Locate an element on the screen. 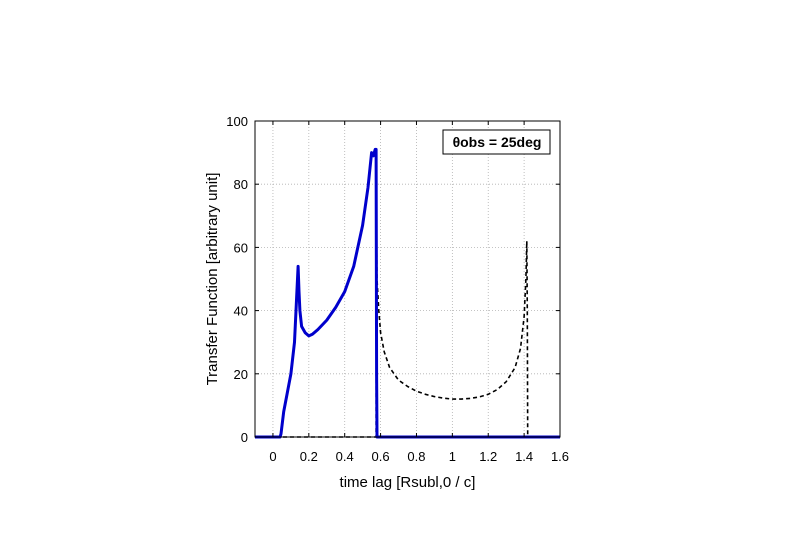 This screenshot has height=533, width=800. x-tick-label: 0.6 is located at coordinates (381, 456).